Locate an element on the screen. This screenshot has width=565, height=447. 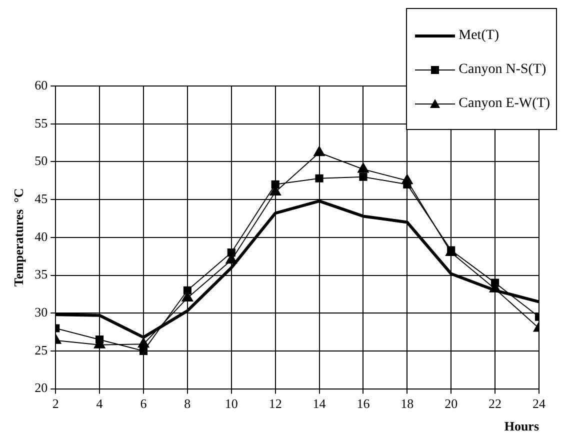
x-tick-label: 12 is located at coordinates (275, 404).